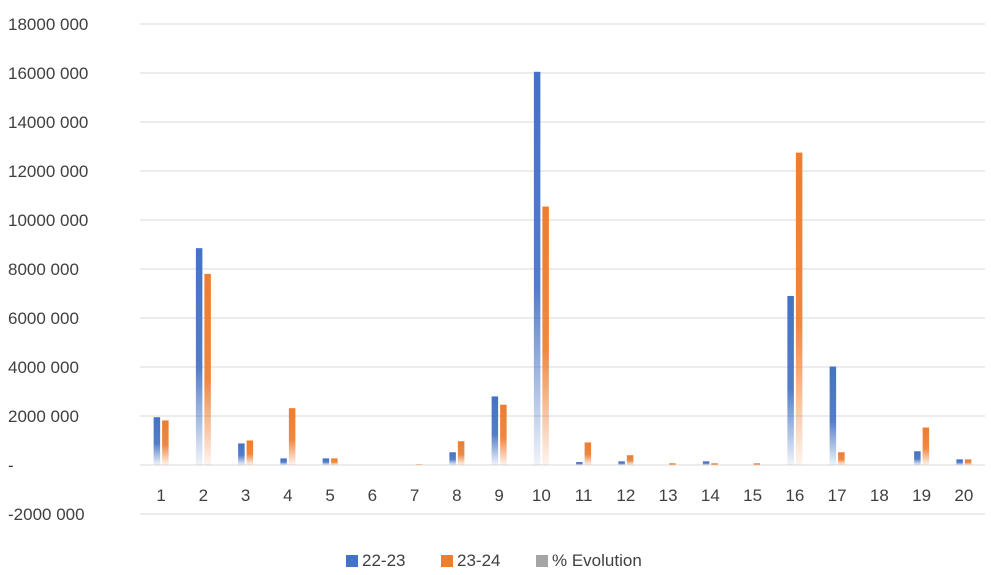  I want to click on x-axis-tick-labels: 1 2 3 4 5 6 7 8 9 10 11 12 13 14 15 16 17 18 19 20, so click(564, 495).